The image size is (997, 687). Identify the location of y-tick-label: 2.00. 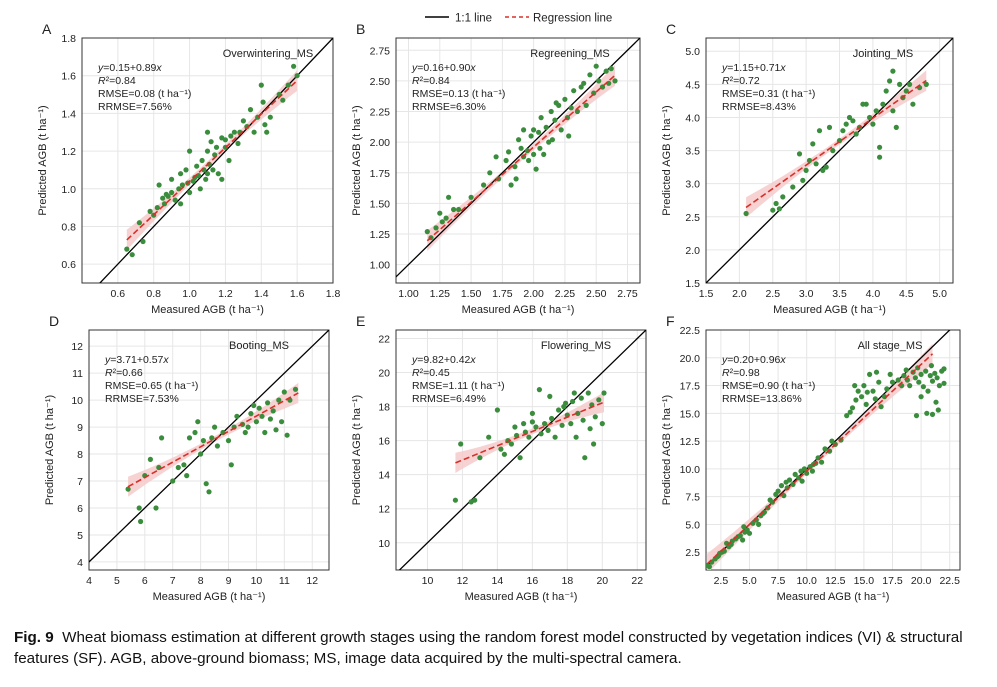
(380, 143).